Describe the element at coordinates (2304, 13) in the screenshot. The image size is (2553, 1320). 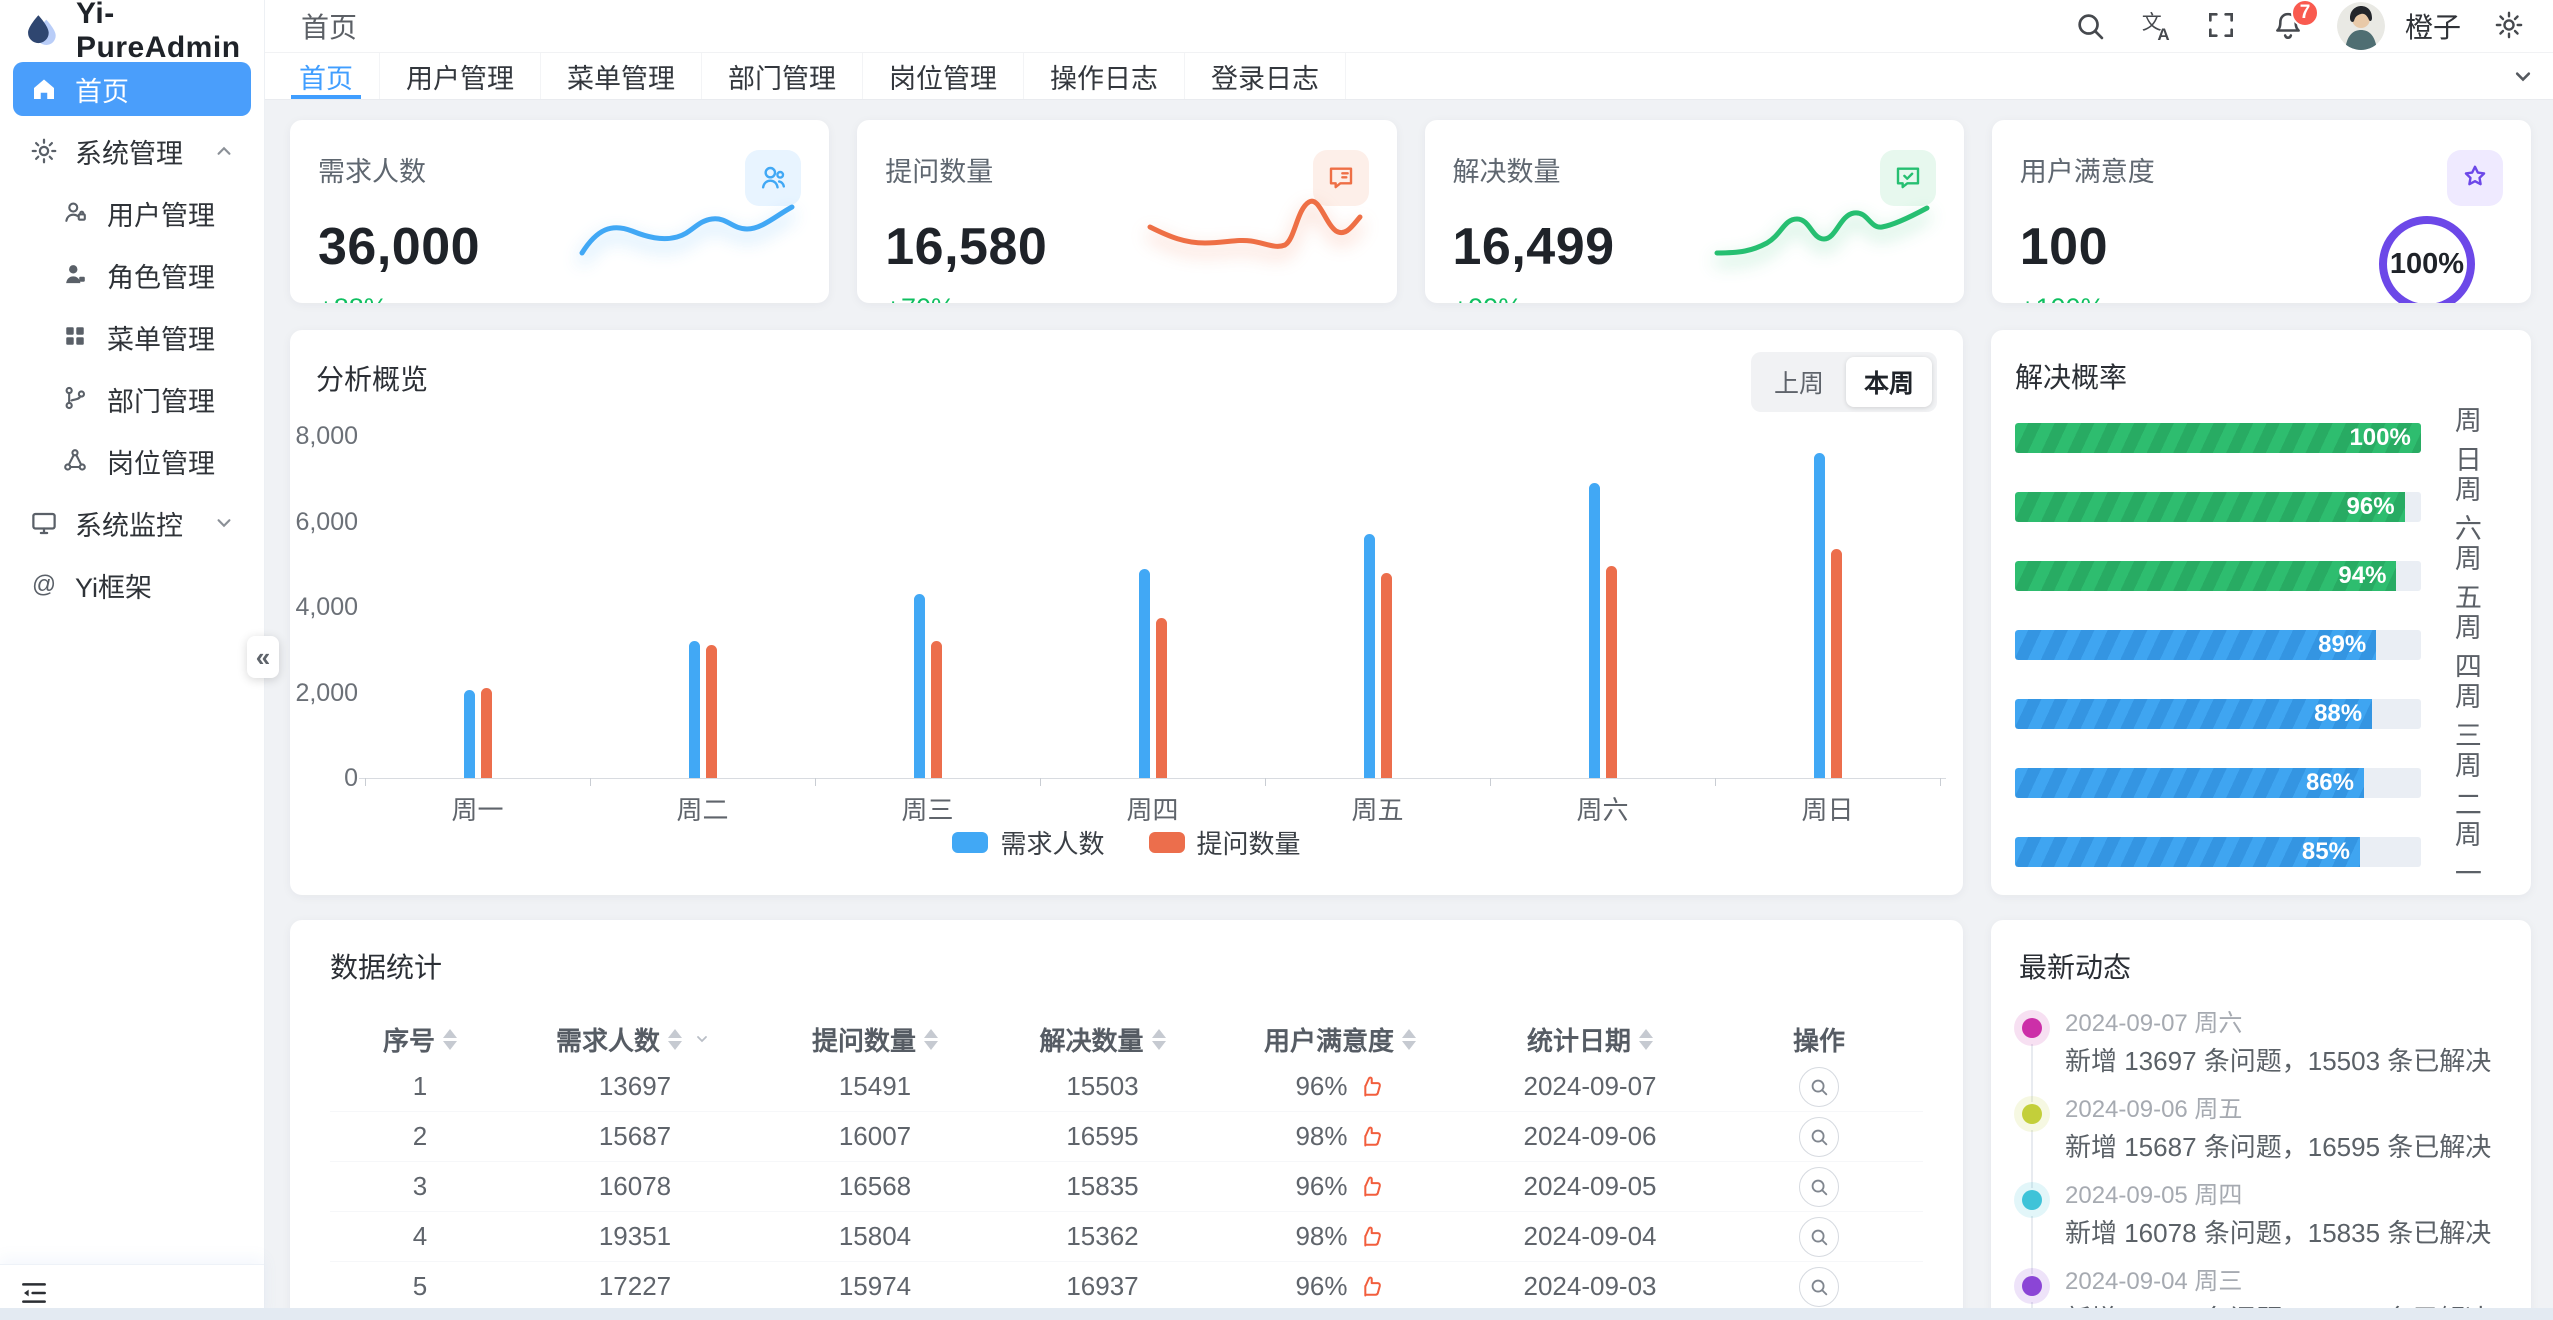
I see `notification-badge: 7` at that location.